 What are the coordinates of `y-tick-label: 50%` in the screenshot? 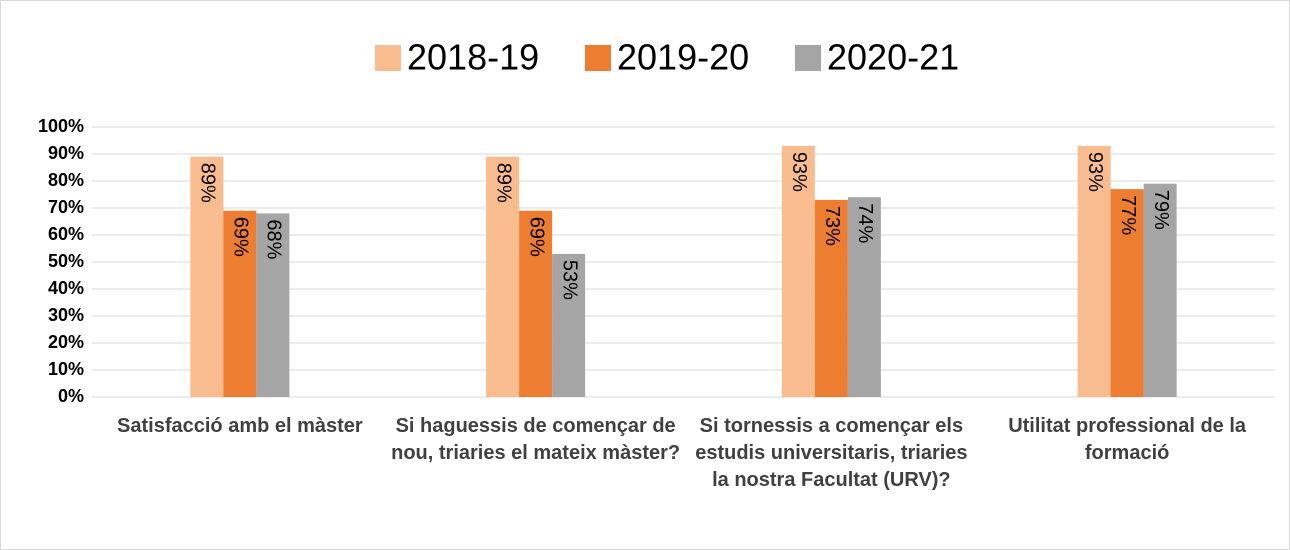 It's located at (66, 261).